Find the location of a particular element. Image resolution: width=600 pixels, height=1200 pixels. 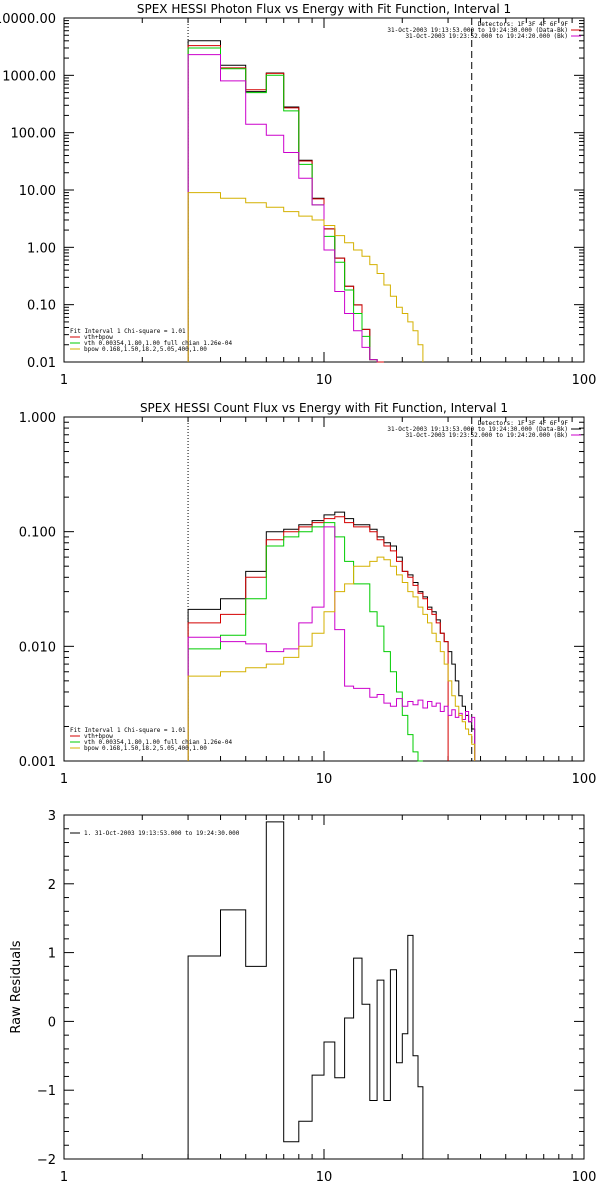

photon-x-tick-label: 1 is located at coordinates (64, 380).